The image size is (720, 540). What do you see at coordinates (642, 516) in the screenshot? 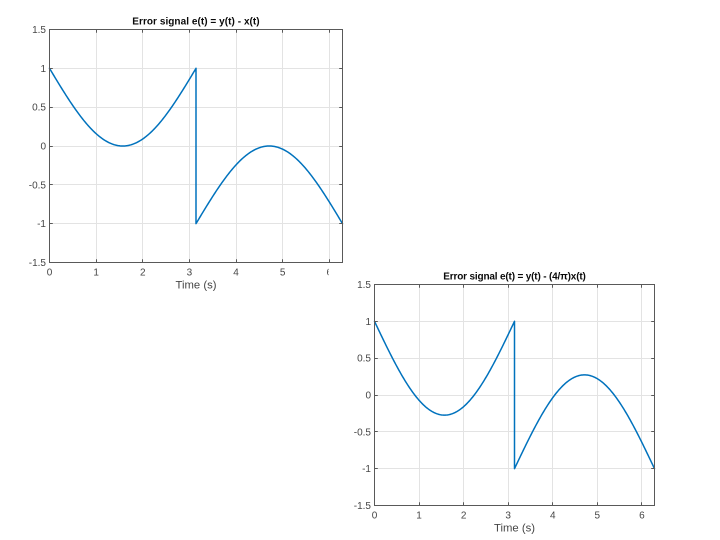
I see `svg-text: 6` at bounding box center [642, 516].